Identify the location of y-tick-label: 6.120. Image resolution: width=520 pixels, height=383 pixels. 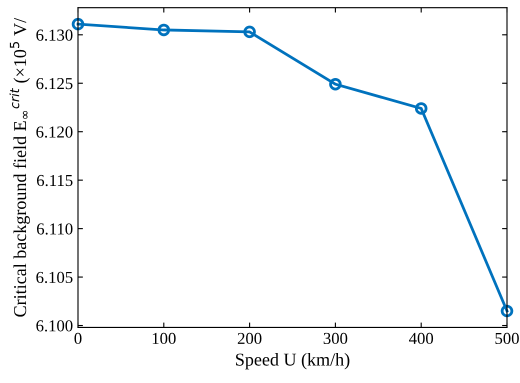
(54, 132).